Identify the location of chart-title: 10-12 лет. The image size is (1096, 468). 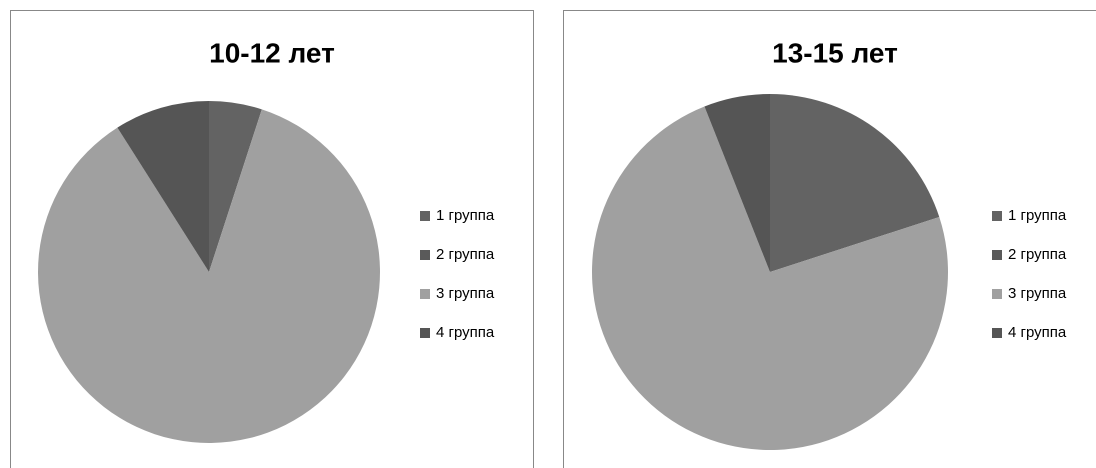
(272, 52).